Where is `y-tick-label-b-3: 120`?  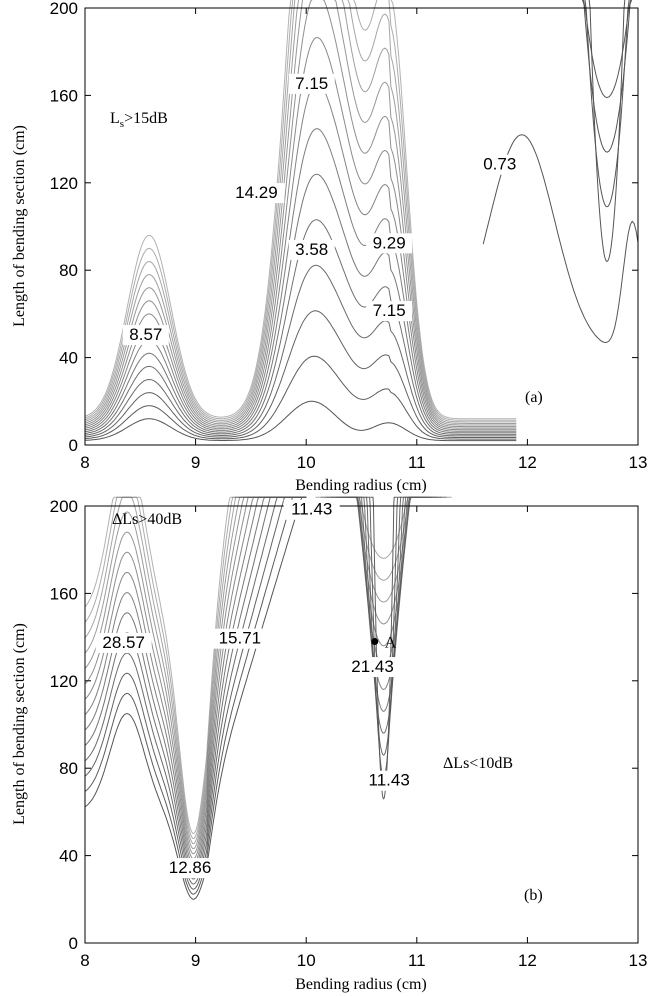 y-tick-label-b-3: 120 is located at coordinates (64, 681).